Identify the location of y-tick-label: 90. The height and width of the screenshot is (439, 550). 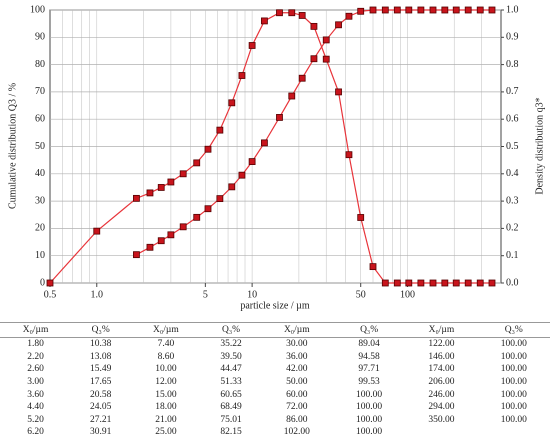
(40, 37).